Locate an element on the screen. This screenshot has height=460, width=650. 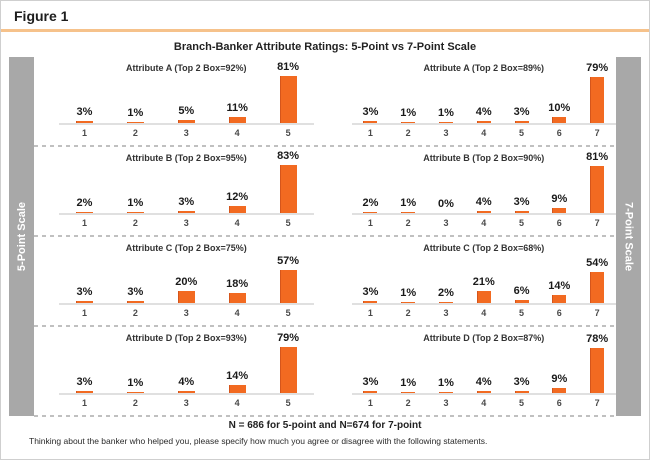
bar-area: 3% 1% 1% 4% 3% 10% 79% is located at coordinates (483, 94).